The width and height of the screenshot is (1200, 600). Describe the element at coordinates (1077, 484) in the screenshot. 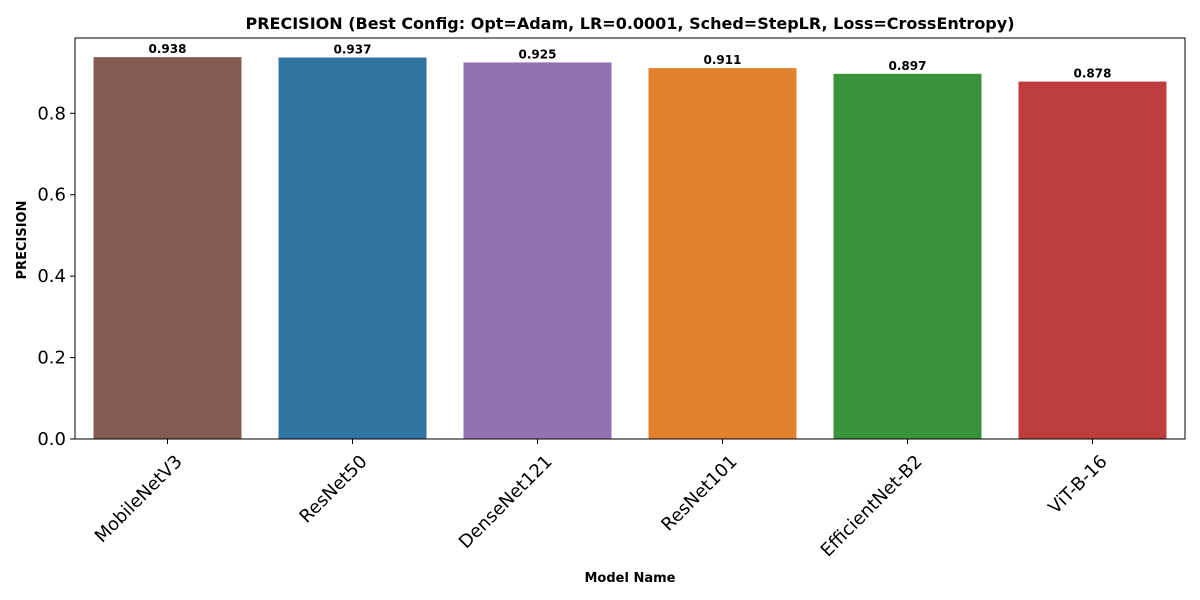

I see `x-tick-label: ViT-B-16` at that location.